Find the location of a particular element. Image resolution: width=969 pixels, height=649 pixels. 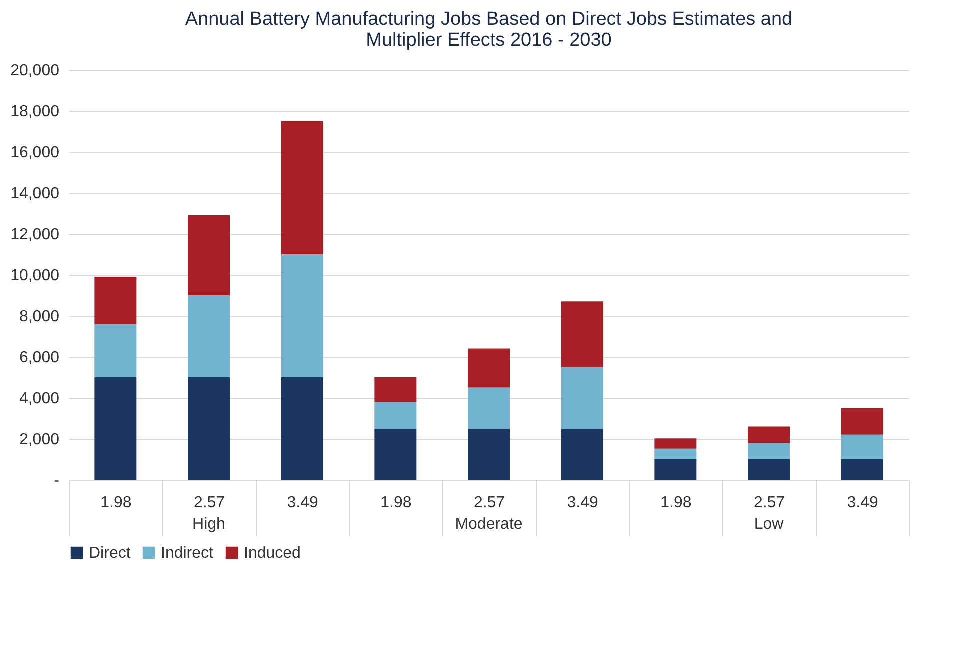

y-tick-label: 20,000 is located at coordinates (35, 71).